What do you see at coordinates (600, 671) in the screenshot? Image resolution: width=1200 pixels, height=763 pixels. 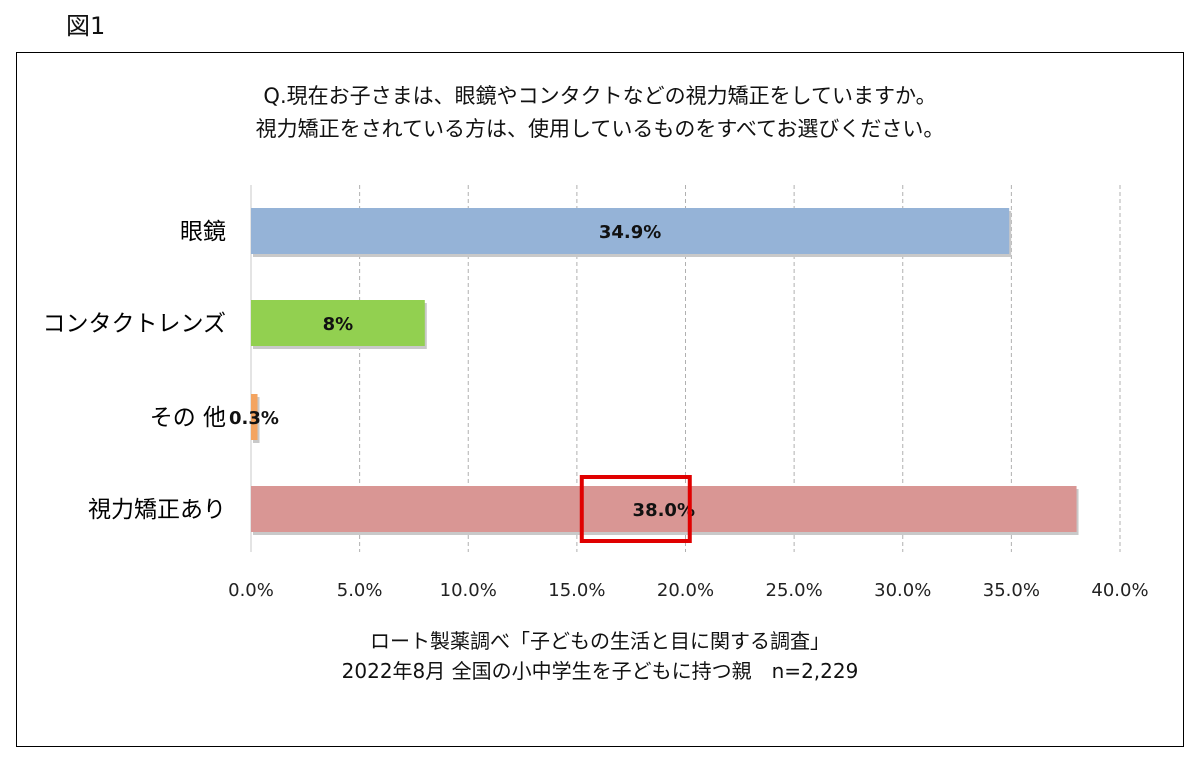 I see `source-line-2: 2022年8月 全国の小中学生を子どもに持つ親 n=2,229` at bounding box center [600, 671].